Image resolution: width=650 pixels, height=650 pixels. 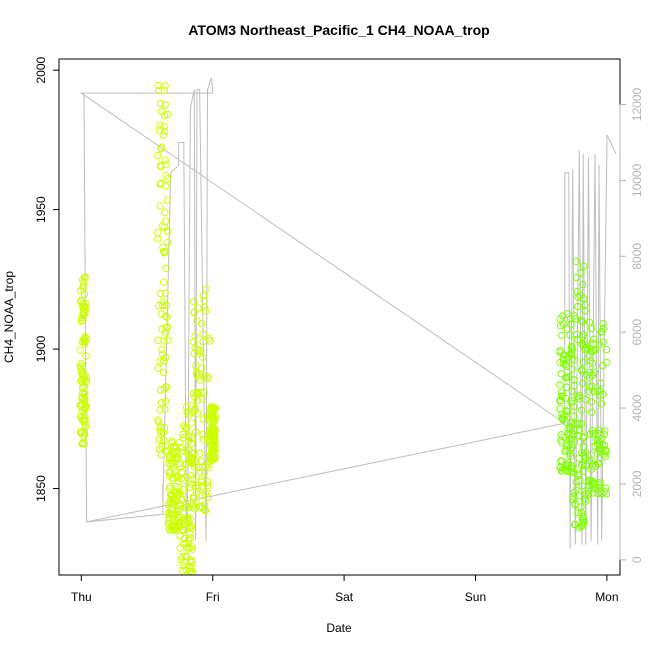 What do you see at coordinates (606, 597) in the screenshot?
I see `x-tick-label: Mon` at bounding box center [606, 597].